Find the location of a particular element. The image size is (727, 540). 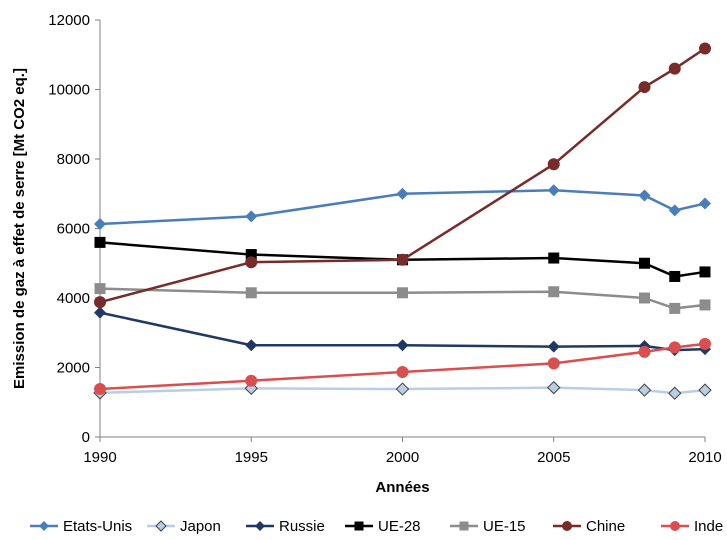

legend-entry: Chine is located at coordinates (589, 526).